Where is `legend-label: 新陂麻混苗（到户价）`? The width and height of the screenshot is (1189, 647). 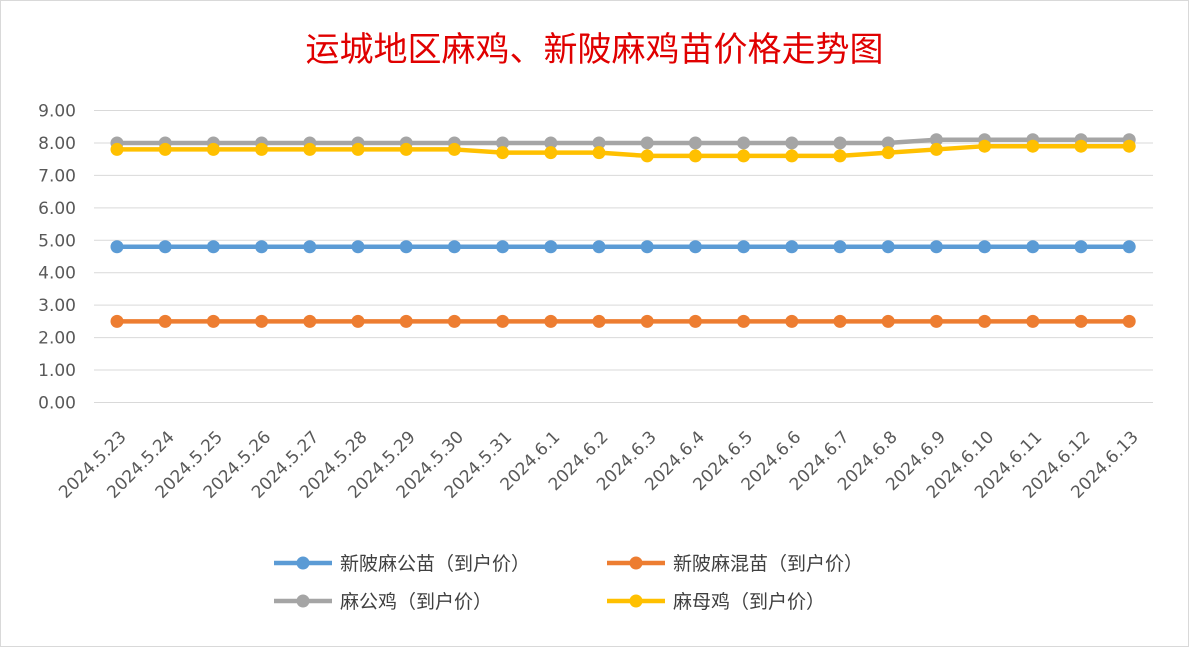 legend-label: 新陂麻混苗（到户价） is located at coordinates (768, 564).